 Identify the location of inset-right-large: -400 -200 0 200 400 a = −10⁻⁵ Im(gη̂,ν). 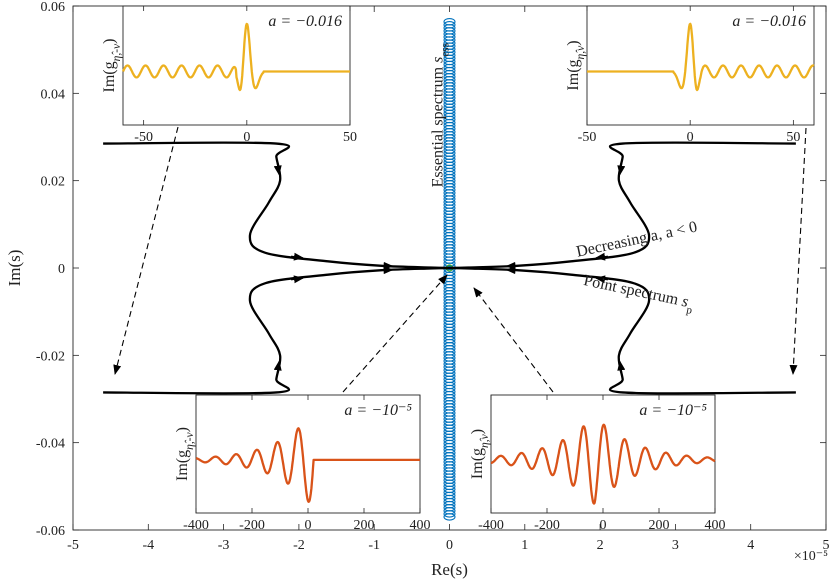
(597, 463).